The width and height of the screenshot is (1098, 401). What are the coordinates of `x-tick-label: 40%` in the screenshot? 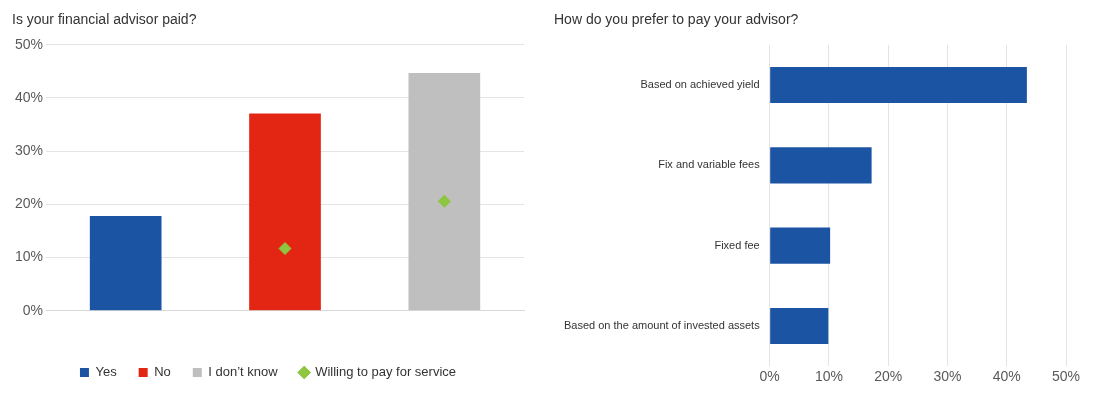 It's located at (1006, 376).